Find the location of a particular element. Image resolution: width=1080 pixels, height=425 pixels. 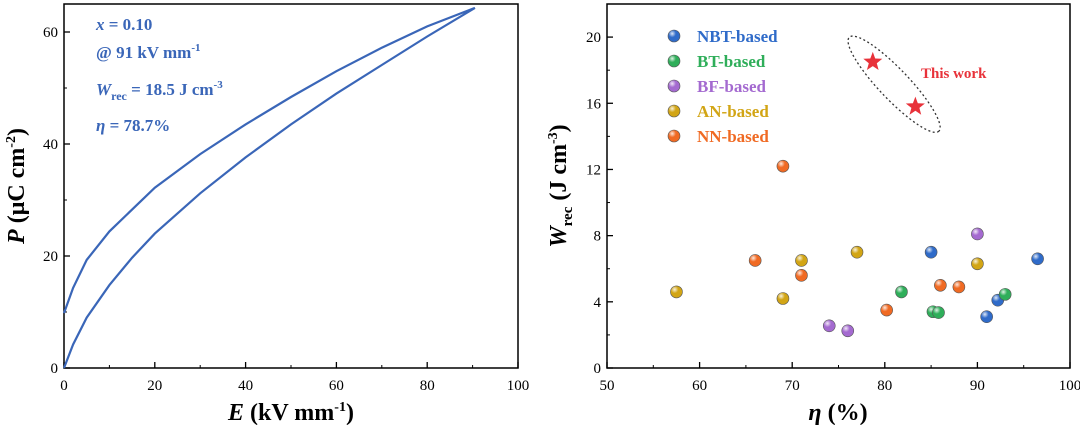

this-work-label: This work is located at coordinates (954, 74).